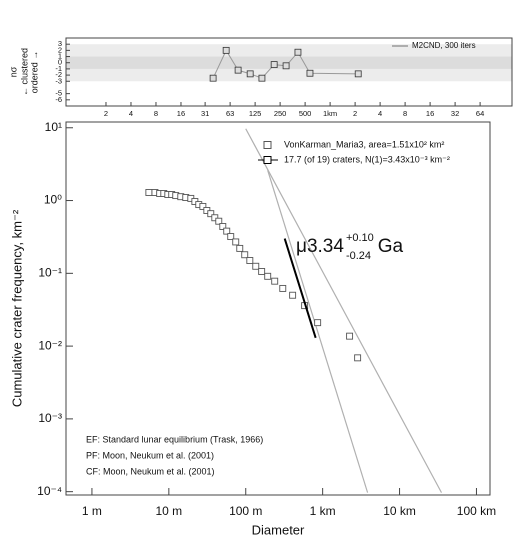  Describe the element at coordinates (58, 99) in the screenshot. I see `y-tick-label: -6` at that location.